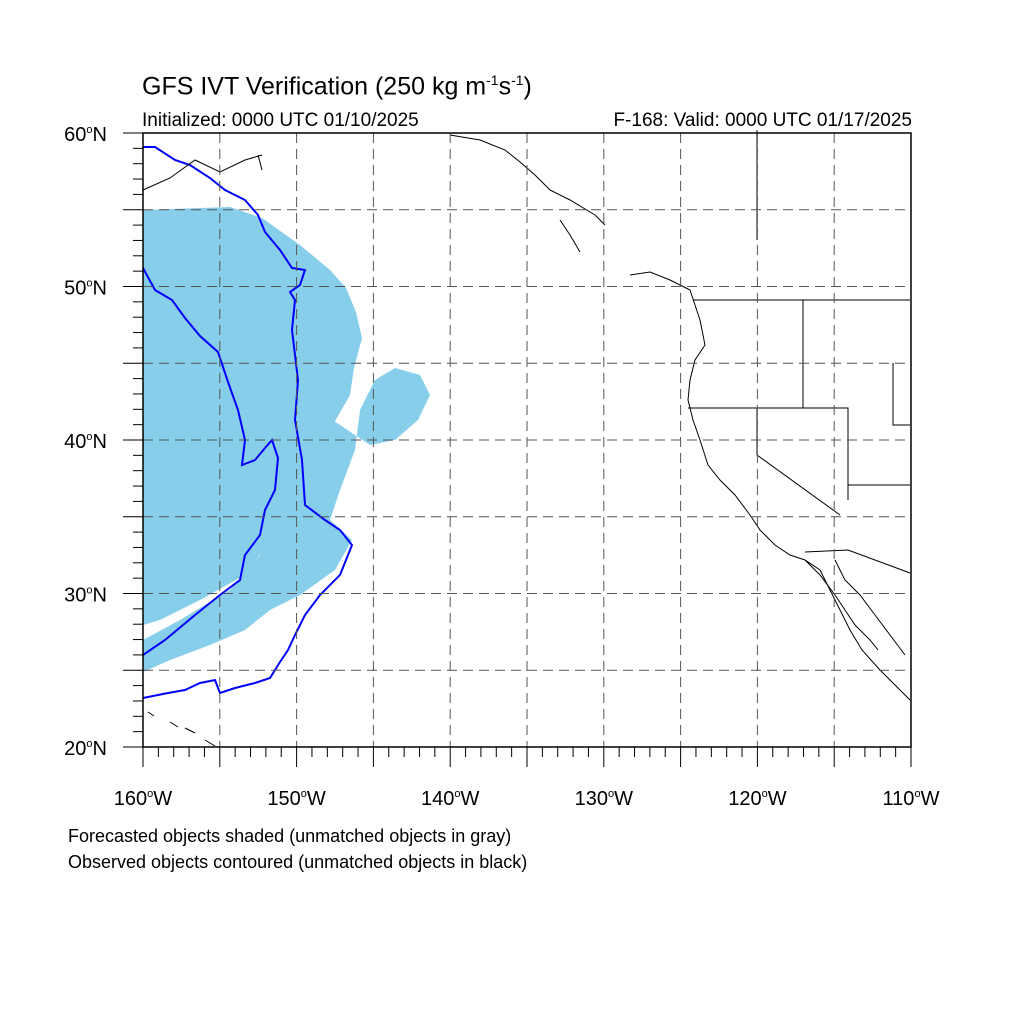 Image resolution: width=1024 pixels, height=1024 pixels. I want to click on observed-contour-main, so click(248, 422).